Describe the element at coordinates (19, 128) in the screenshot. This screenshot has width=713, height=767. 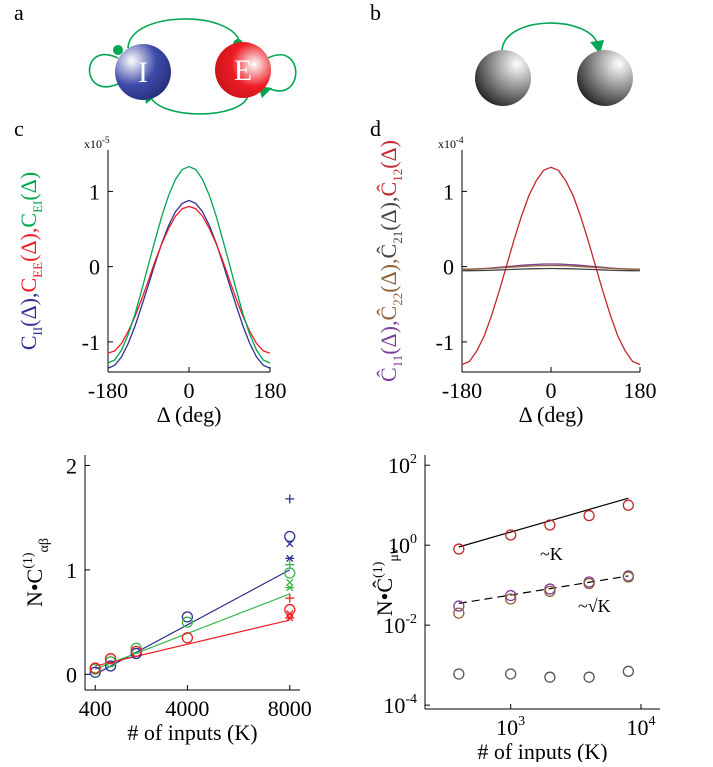
I see `panel-label: c` at that location.